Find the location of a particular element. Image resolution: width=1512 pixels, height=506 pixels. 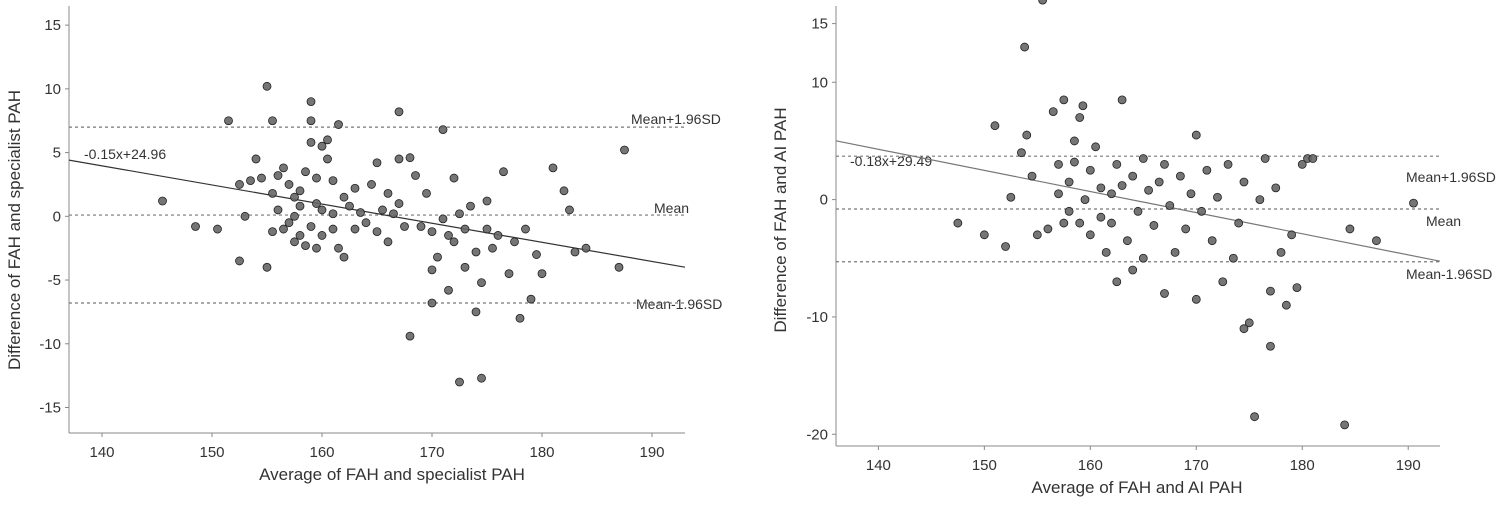

left-mean-label: Mean is located at coordinates (671, 208).